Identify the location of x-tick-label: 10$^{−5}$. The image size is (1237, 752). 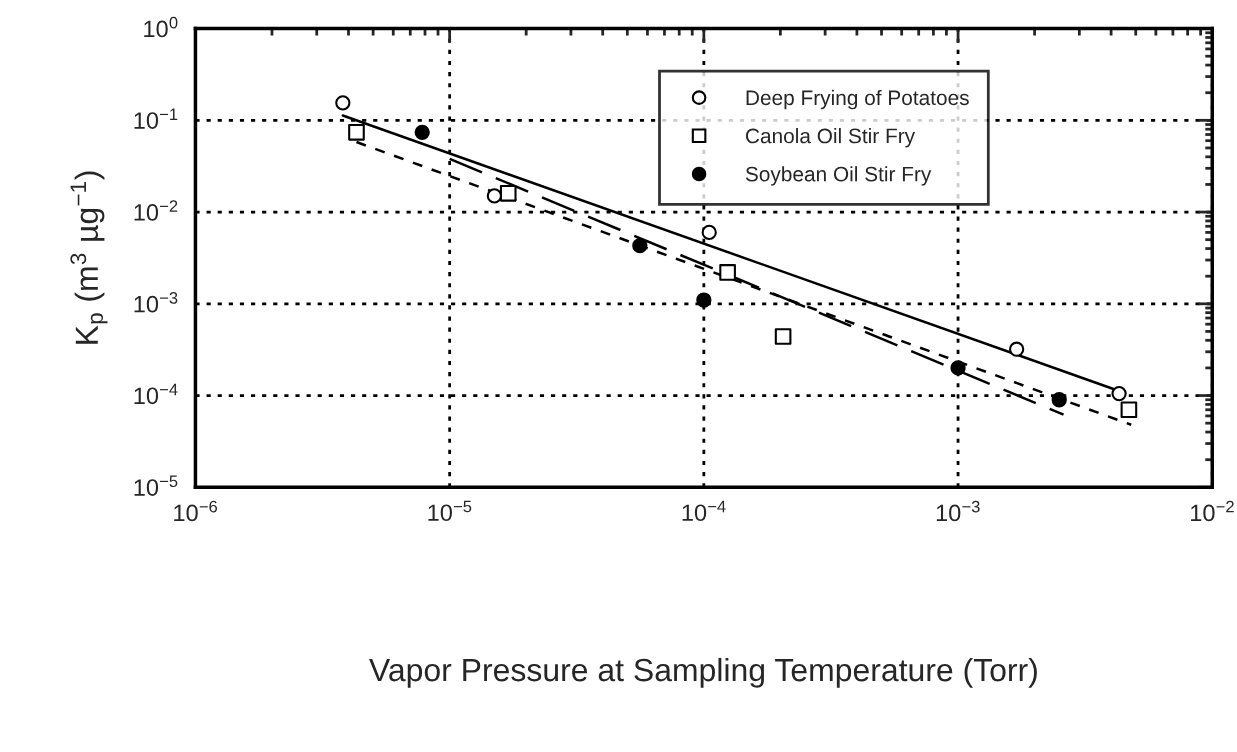
(450, 511).